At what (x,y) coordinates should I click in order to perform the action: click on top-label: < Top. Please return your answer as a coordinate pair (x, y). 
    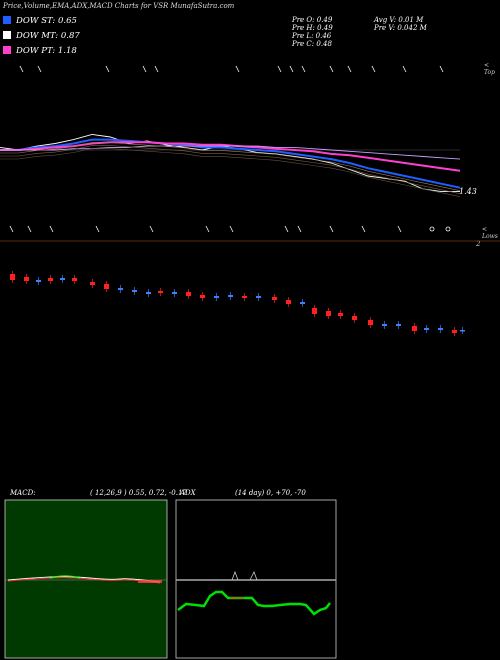
    Looking at the image, I should click on (489, 69).